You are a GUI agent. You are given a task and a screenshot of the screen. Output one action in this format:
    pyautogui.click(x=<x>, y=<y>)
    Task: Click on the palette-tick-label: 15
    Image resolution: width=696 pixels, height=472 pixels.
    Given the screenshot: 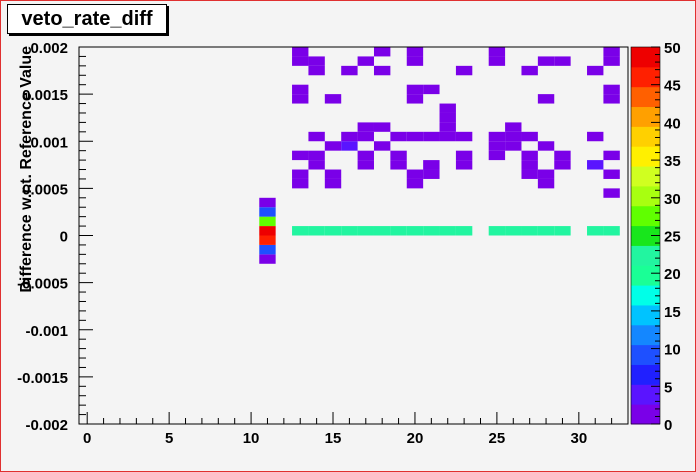 What is the action you would take?
    pyautogui.click(x=672, y=312)
    